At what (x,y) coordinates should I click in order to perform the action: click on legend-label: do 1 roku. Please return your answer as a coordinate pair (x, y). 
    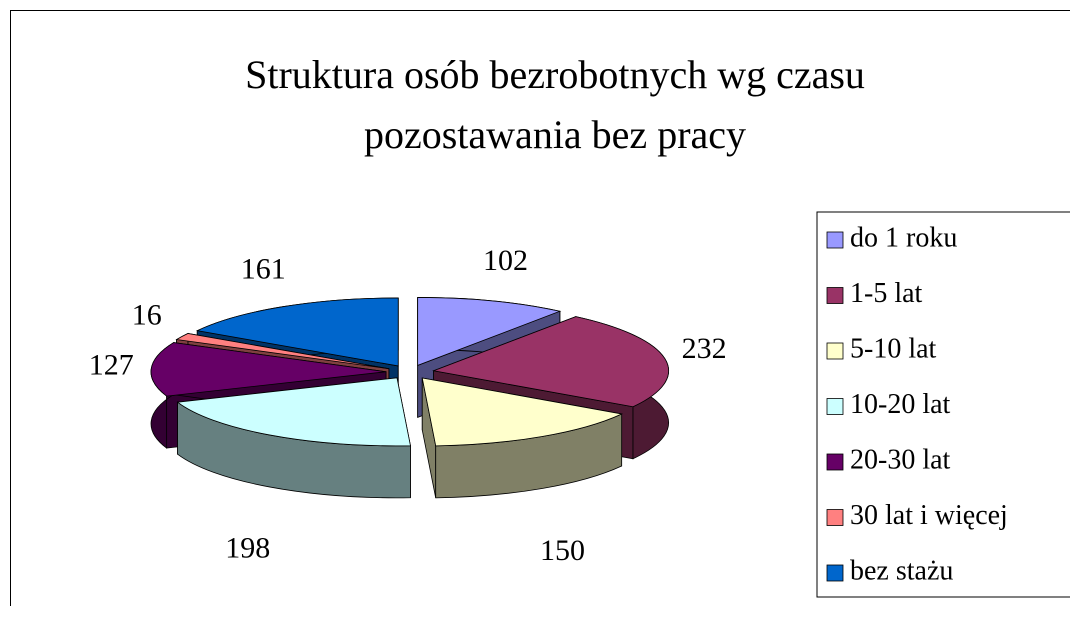
    Looking at the image, I should click on (903, 237).